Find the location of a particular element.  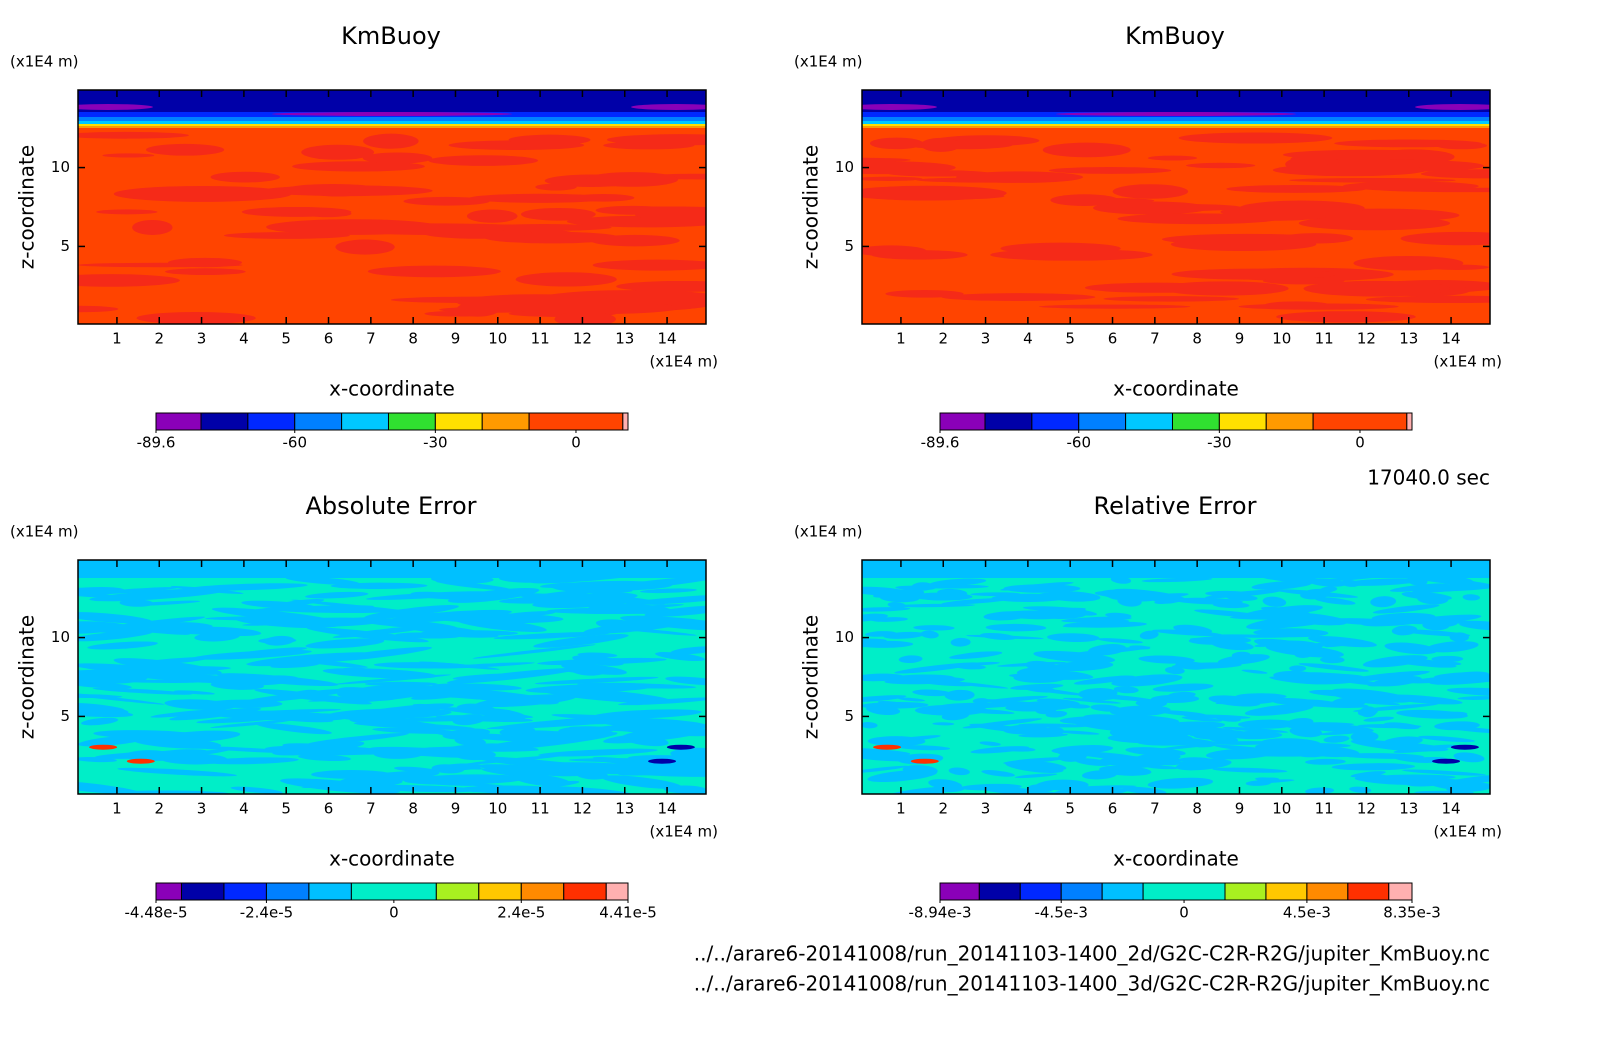

x-tick-label: 3 is located at coordinates (986, 339).